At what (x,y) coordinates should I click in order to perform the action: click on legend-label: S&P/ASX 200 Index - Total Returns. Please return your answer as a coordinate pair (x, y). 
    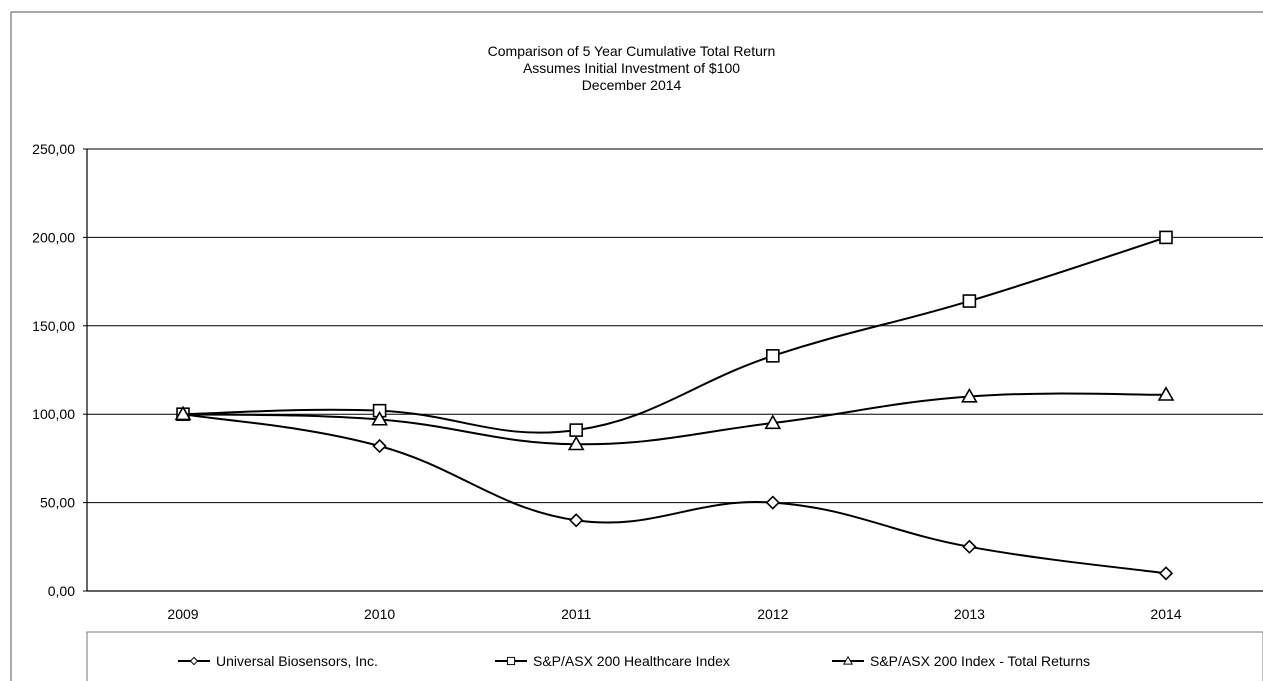
    Looking at the image, I should click on (980, 661).